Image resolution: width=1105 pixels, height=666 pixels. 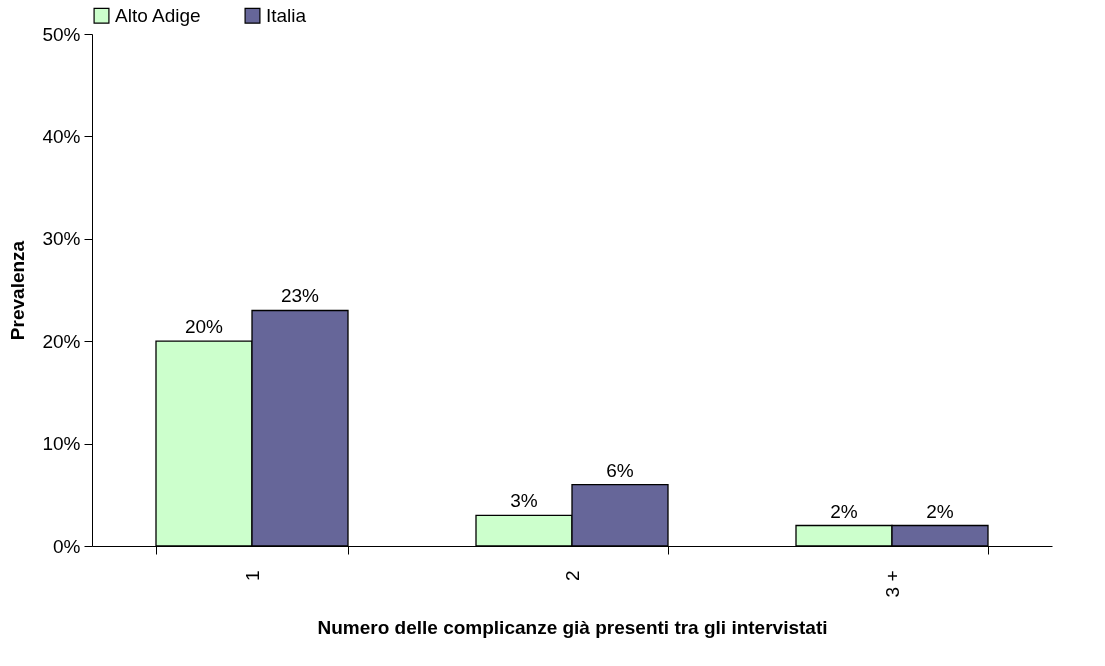 What do you see at coordinates (620, 470) in the screenshot?
I see `data-label: 6%` at bounding box center [620, 470].